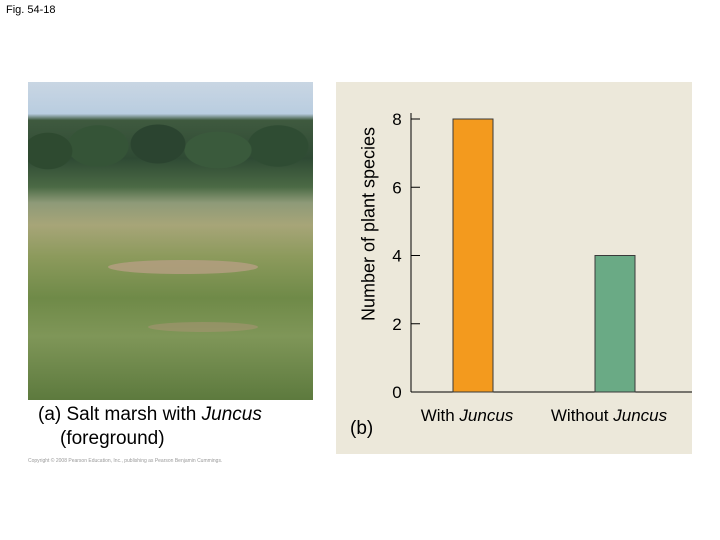  I want to click on chart-caption: (b), so click(362, 428).